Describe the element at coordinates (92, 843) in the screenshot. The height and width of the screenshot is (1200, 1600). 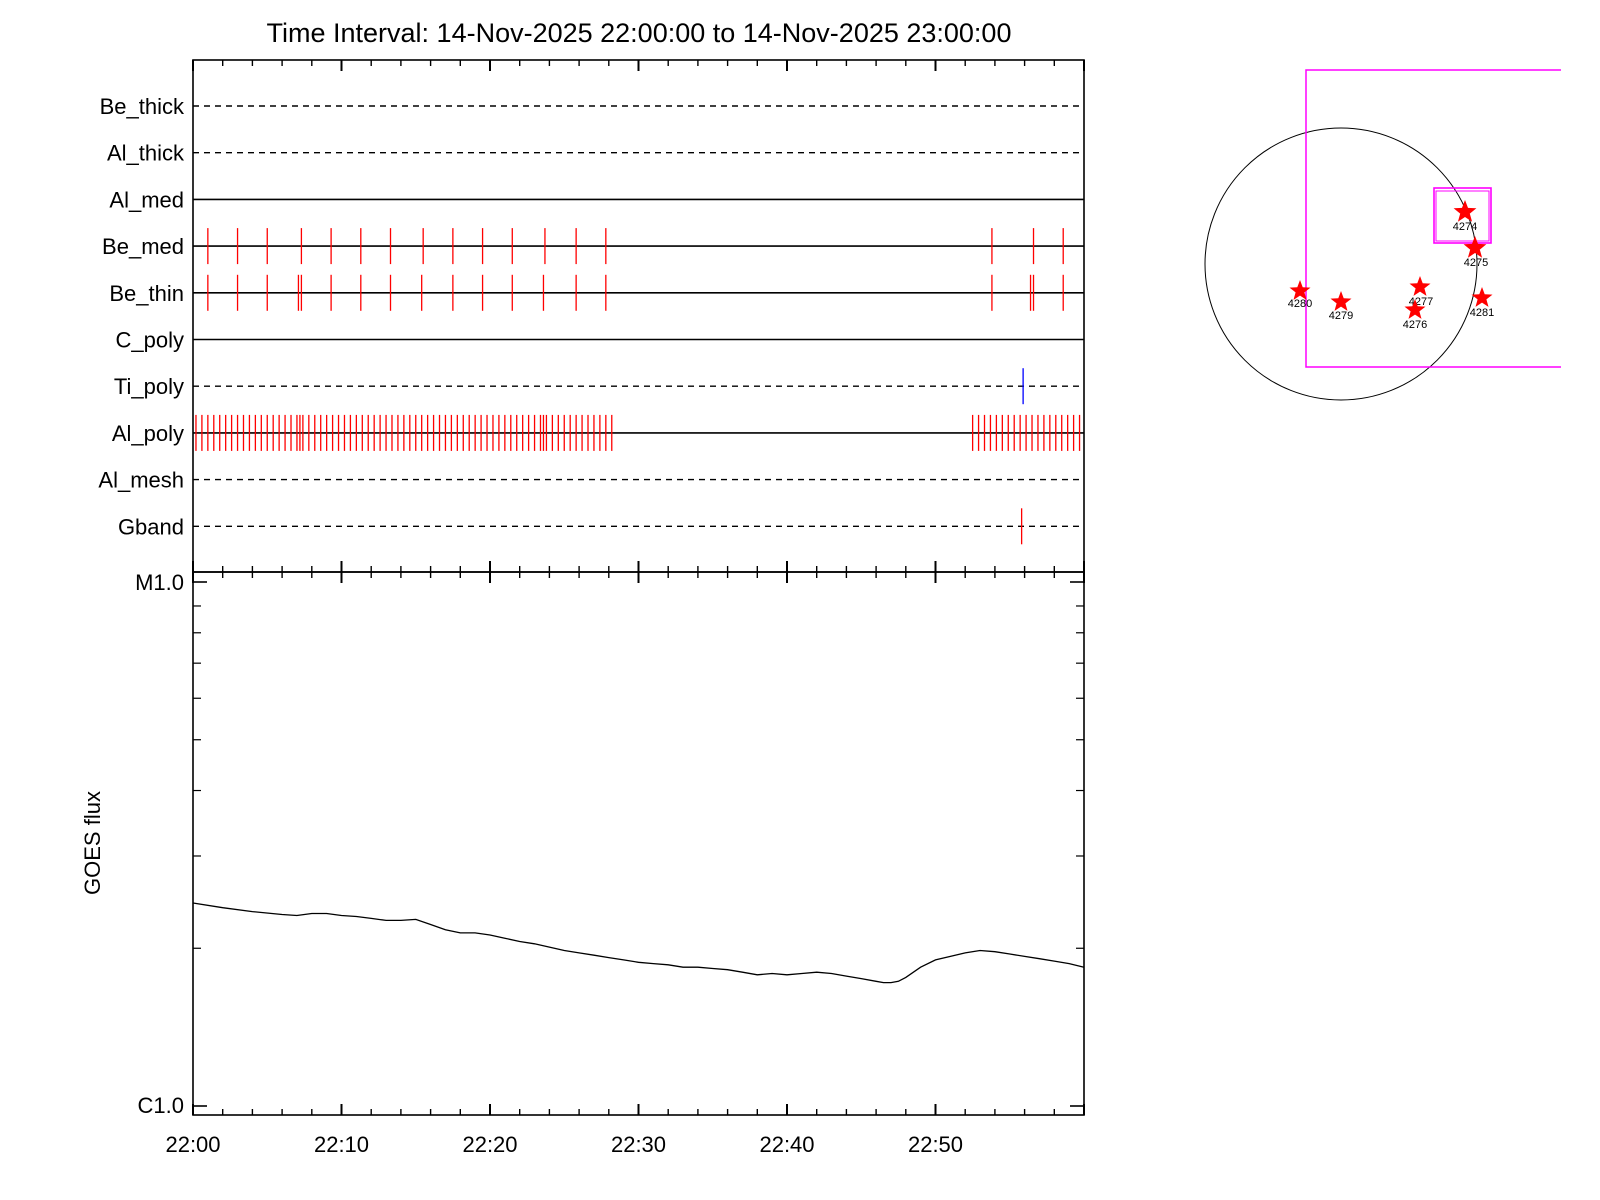
I see `y-axis-label: GOES flux` at that location.